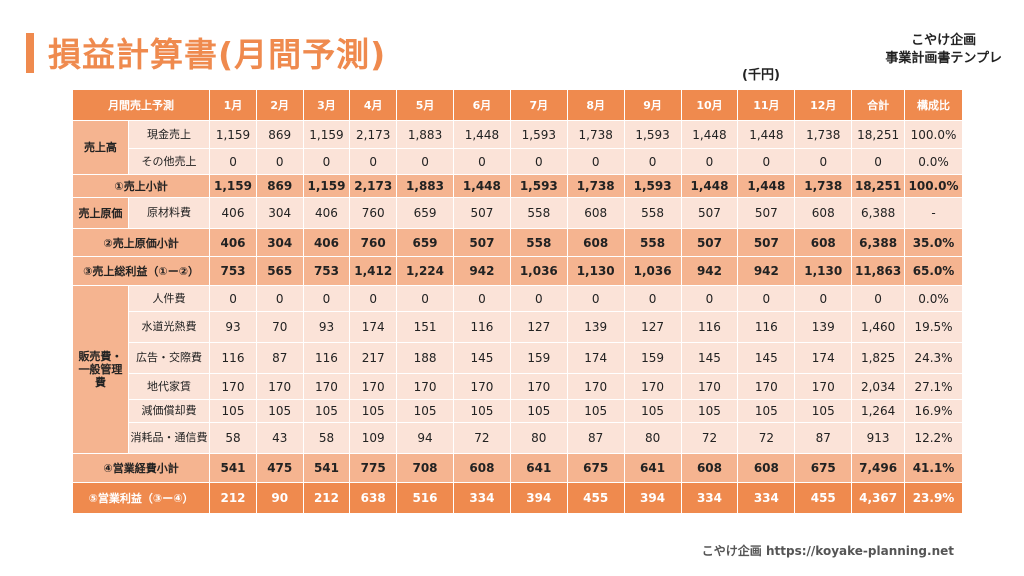  What do you see at coordinates (652, 105) in the screenshot?
I see `month-header: 9月` at bounding box center [652, 105].